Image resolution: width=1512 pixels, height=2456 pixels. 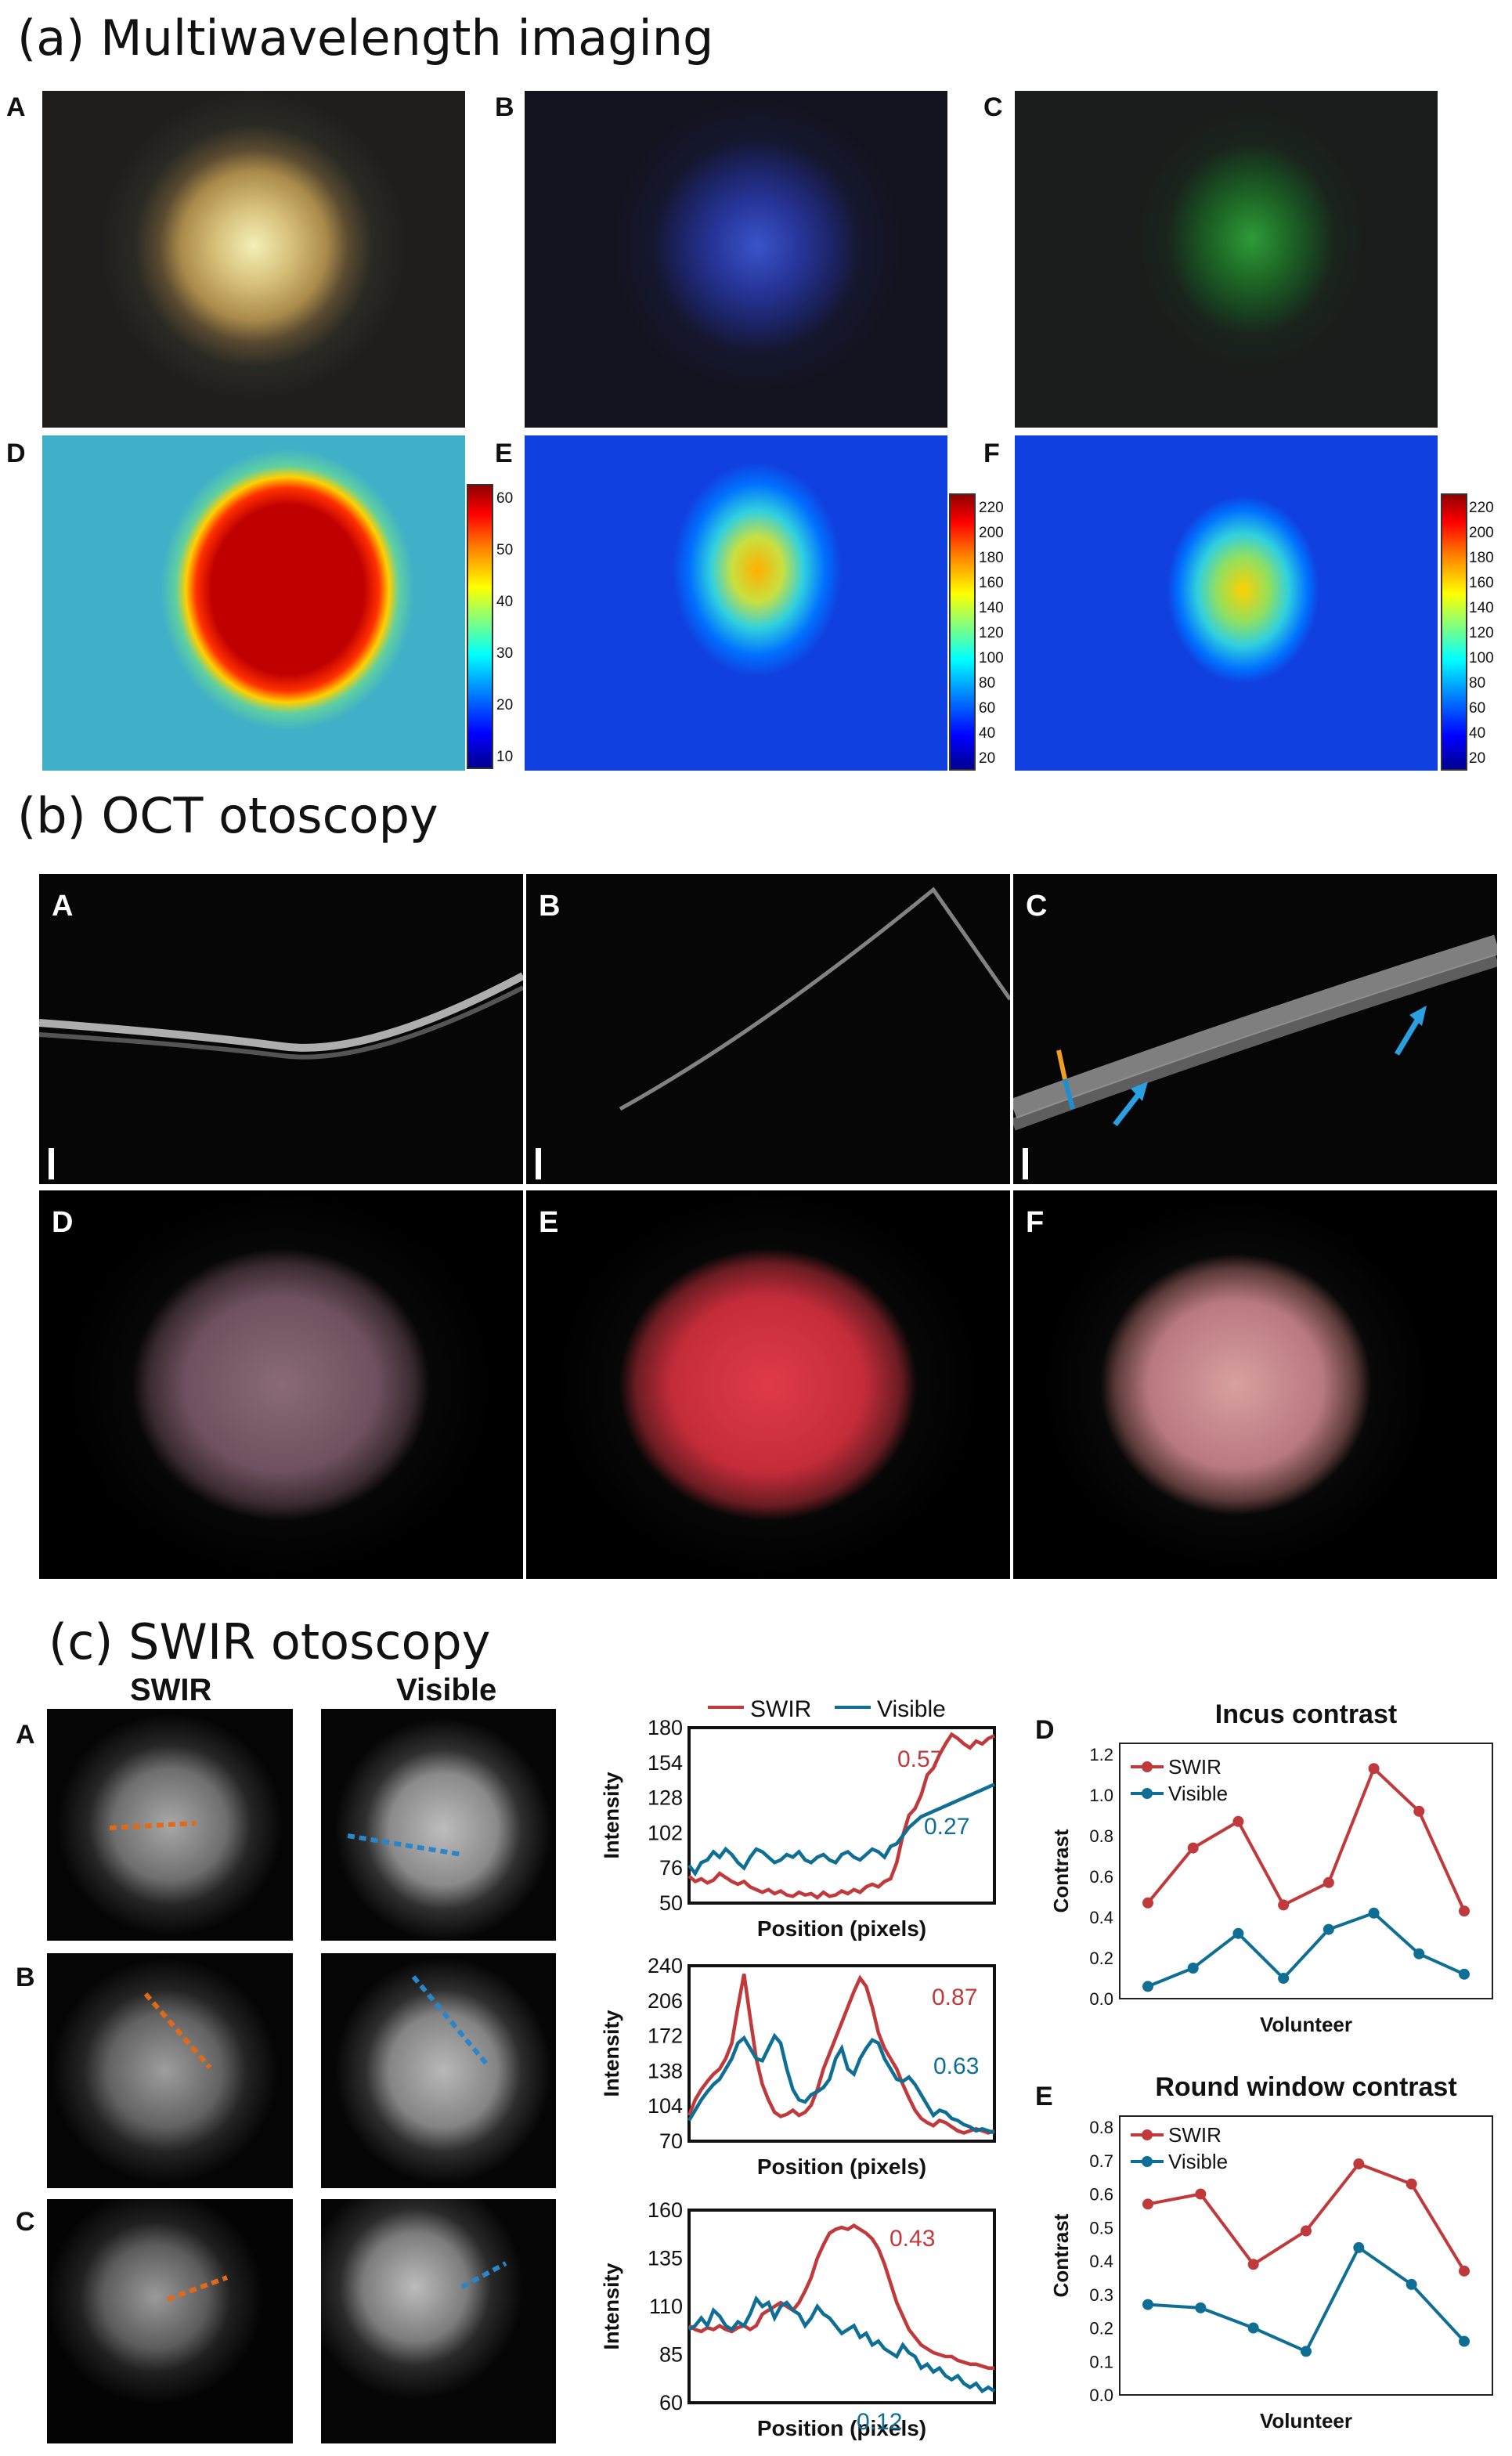 I want to click on ticks-e-tick: 60, so click(x=987, y=708).